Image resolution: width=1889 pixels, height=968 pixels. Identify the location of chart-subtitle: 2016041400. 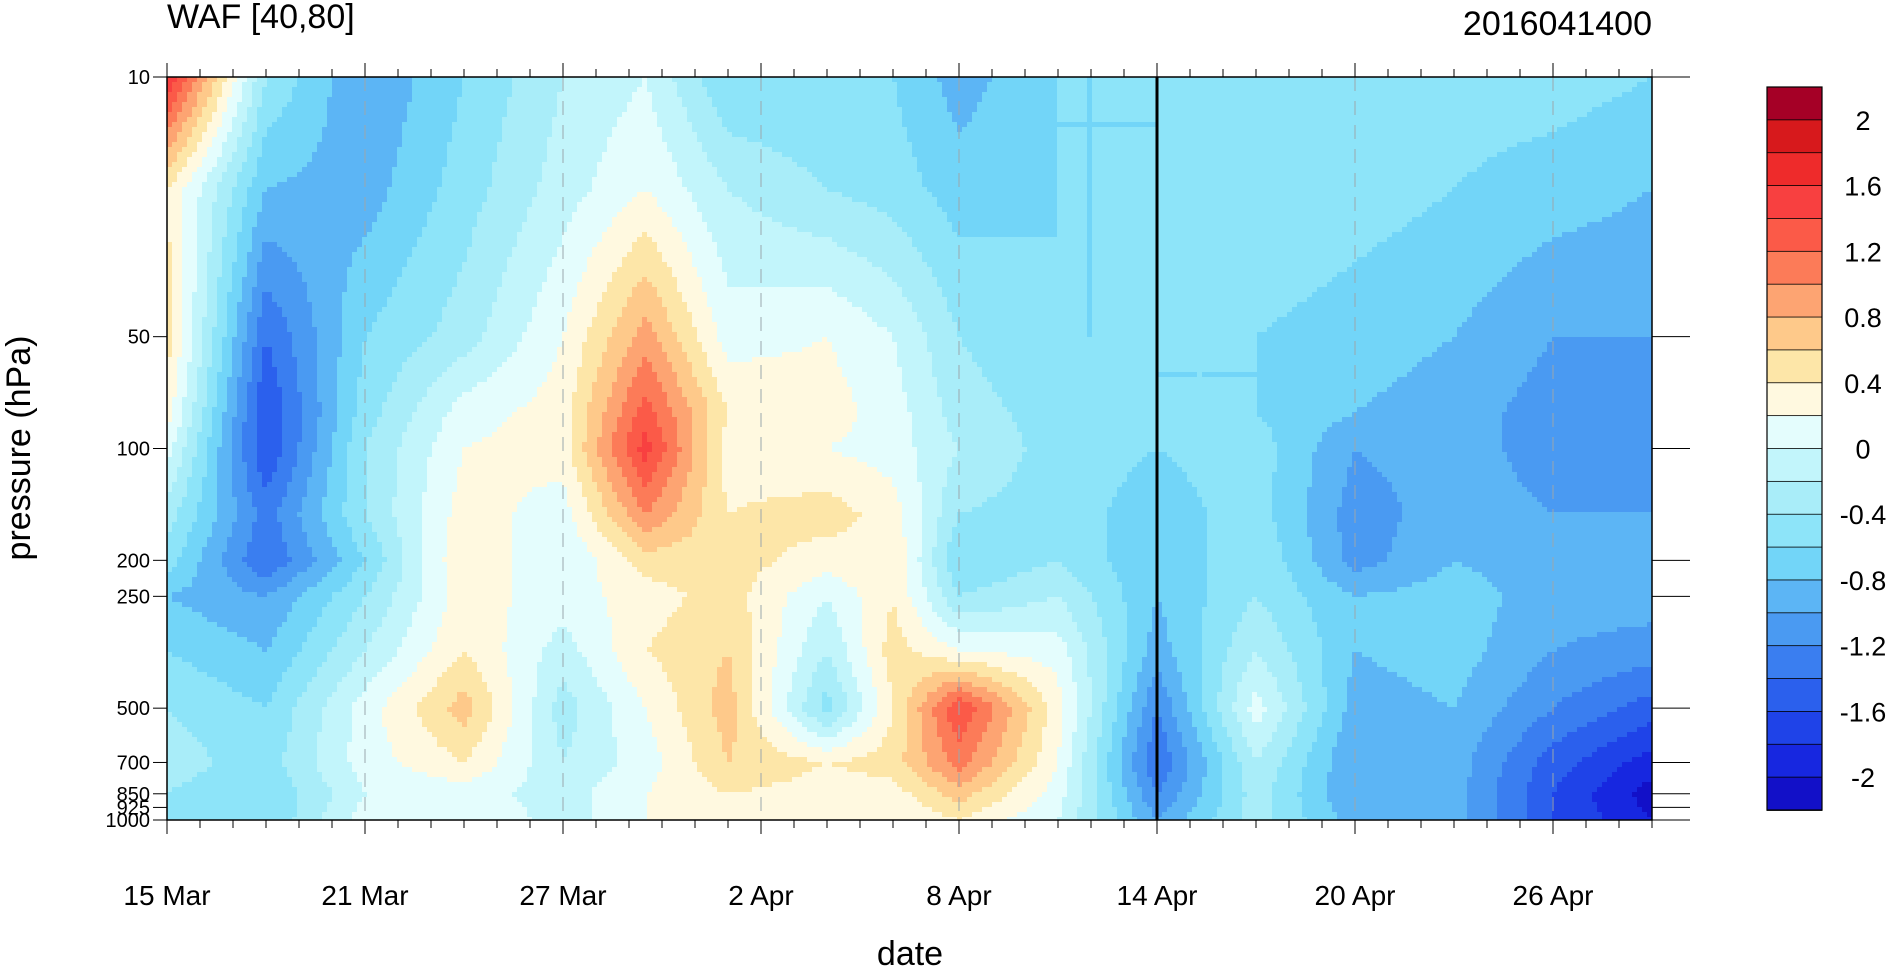
(1557, 24).